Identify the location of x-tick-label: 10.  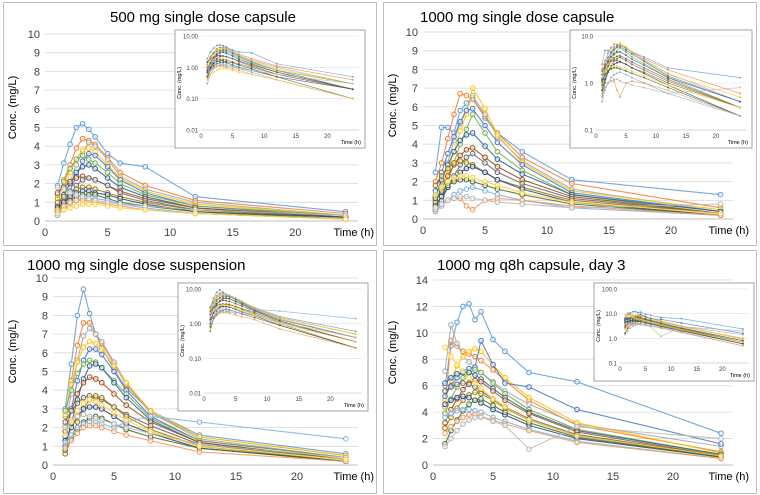
(553, 477).